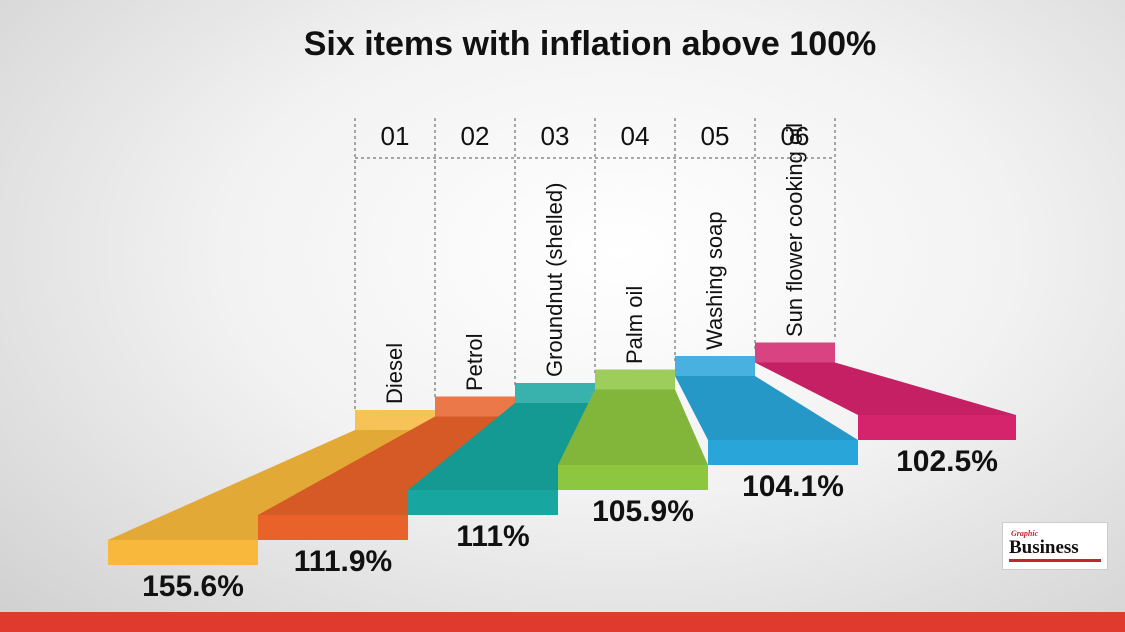 The height and width of the screenshot is (632, 1125). I want to click on logo: Graphic Business, so click(1055, 546).